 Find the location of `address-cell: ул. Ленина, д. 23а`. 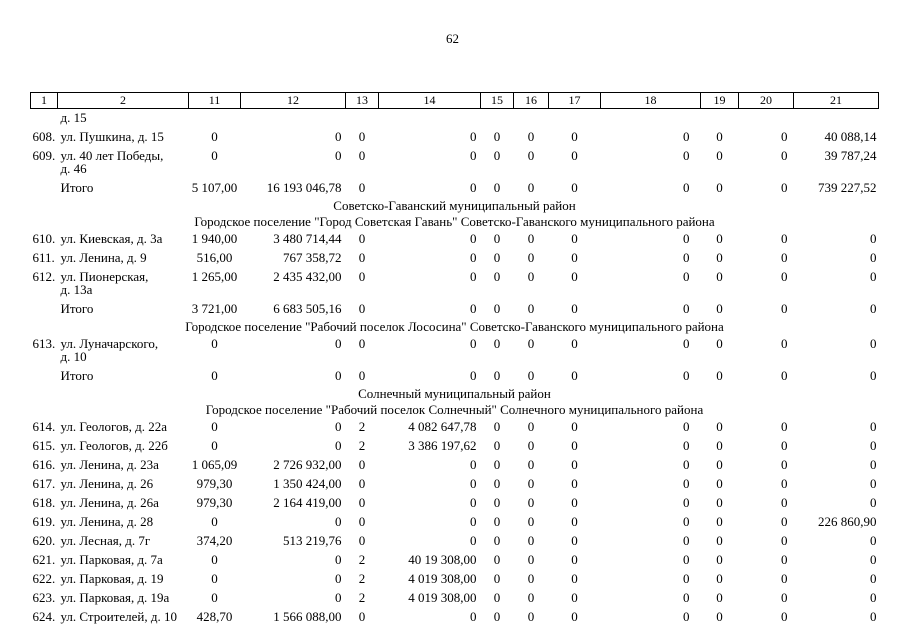

address-cell: ул. Ленина, д. 23а is located at coordinates (109, 464).